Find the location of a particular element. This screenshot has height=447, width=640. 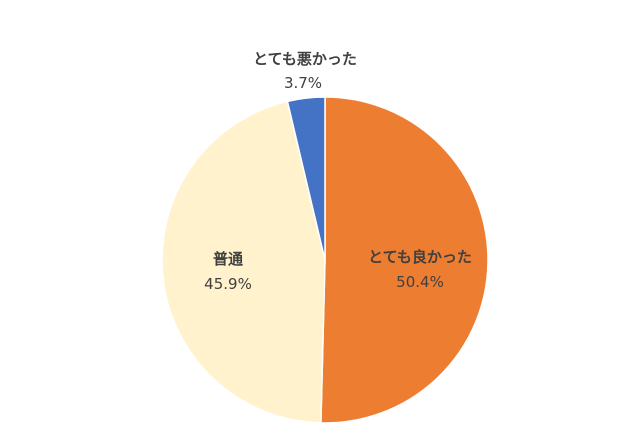

slice-label-very-bad: とても悪かった is located at coordinates (305, 59).